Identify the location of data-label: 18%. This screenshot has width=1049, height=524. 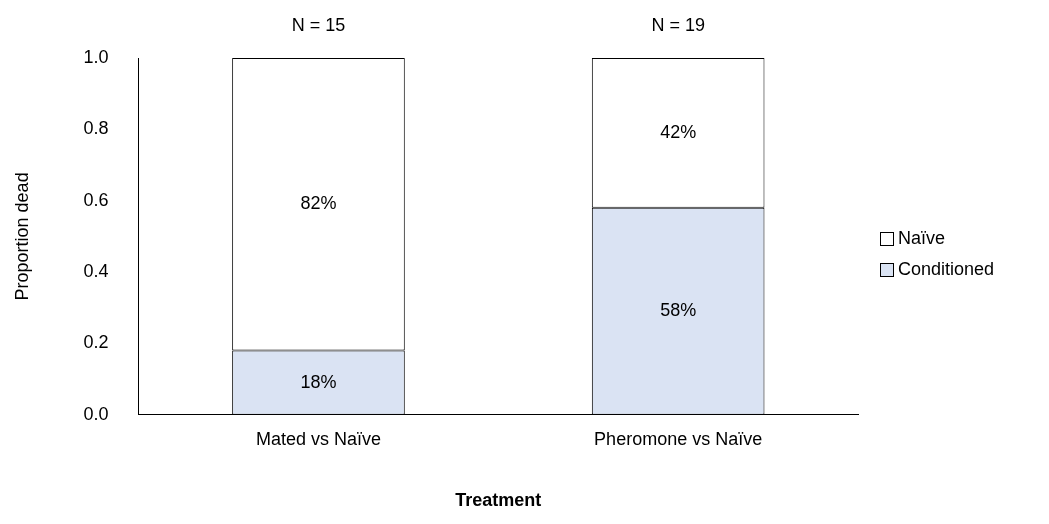
(318, 381).